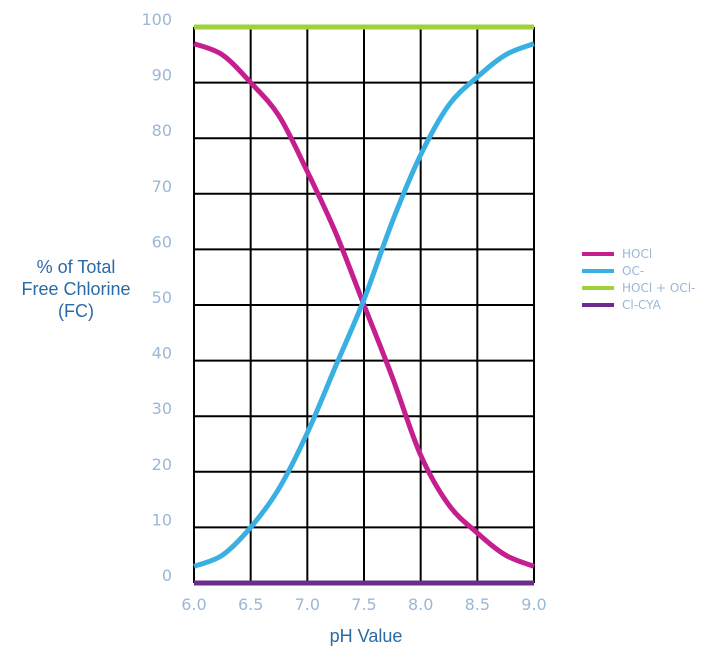  I want to click on y-tick-label: 50, so click(162, 297).